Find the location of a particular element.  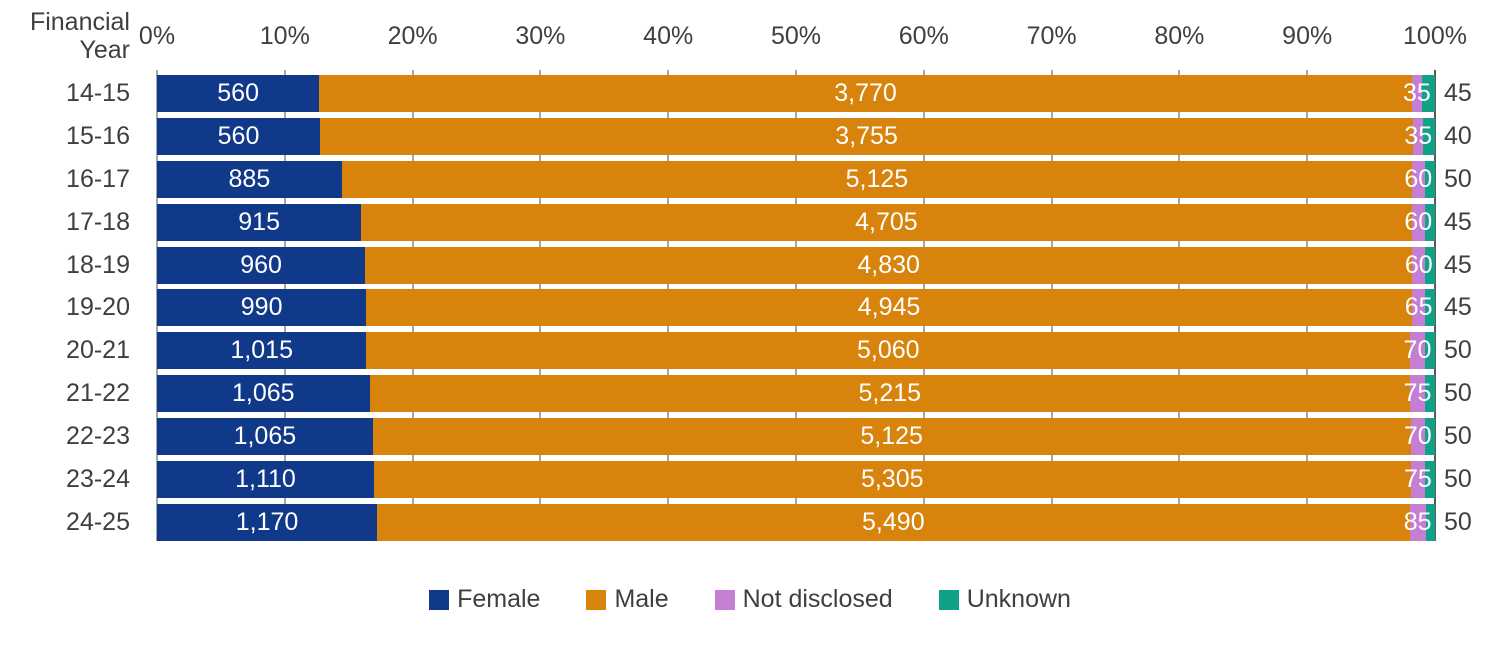

legend-label: Female is located at coordinates (499, 599).